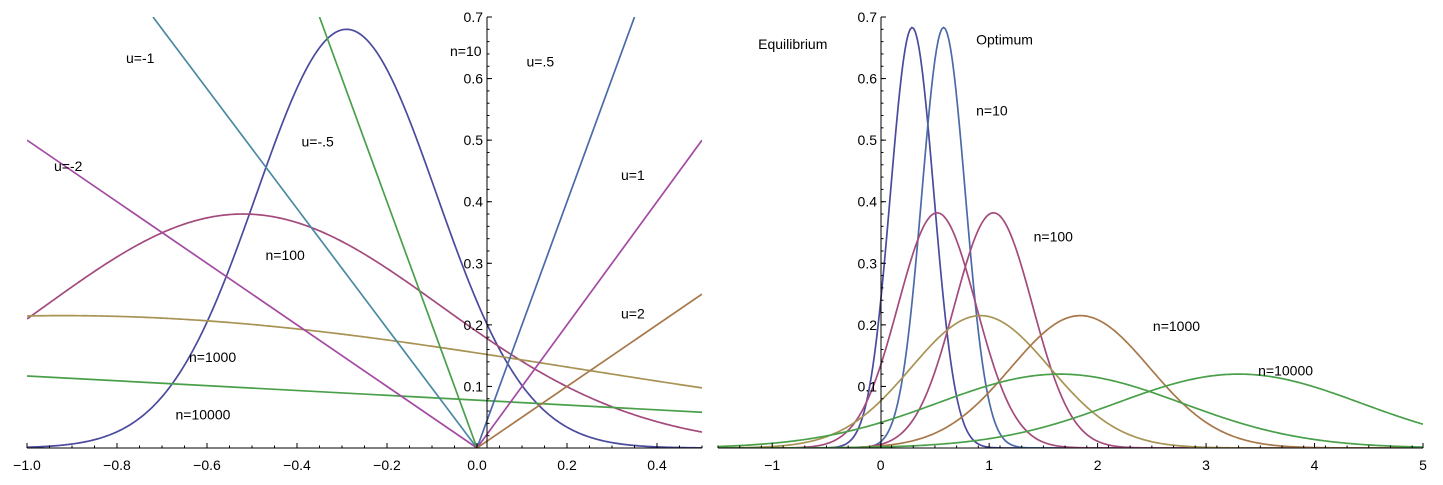  What do you see at coordinates (1285, 370) in the screenshot?
I see `right-label-n-10000: n=10000` at bounding box center [1285, 370].